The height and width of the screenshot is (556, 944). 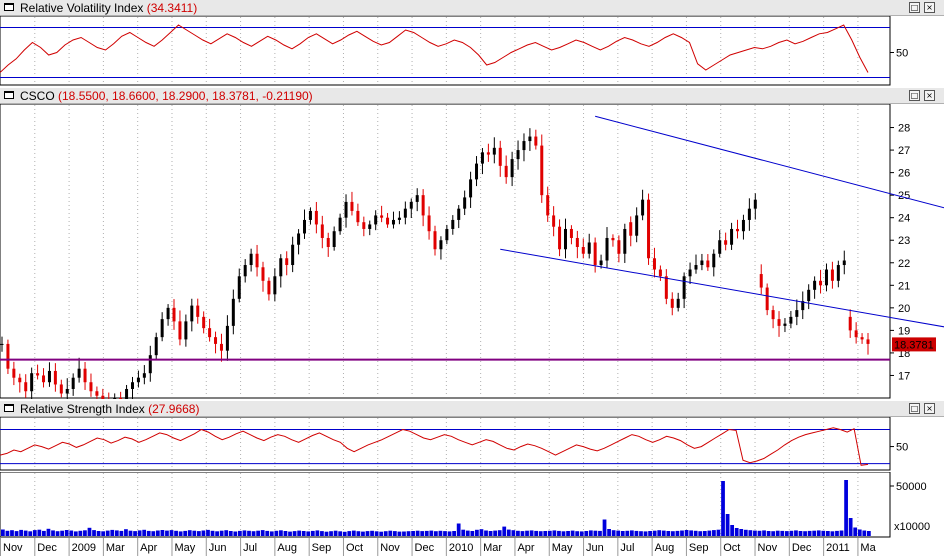 I want to click on time-axis-label: Nov, so click(x=768, y=548).